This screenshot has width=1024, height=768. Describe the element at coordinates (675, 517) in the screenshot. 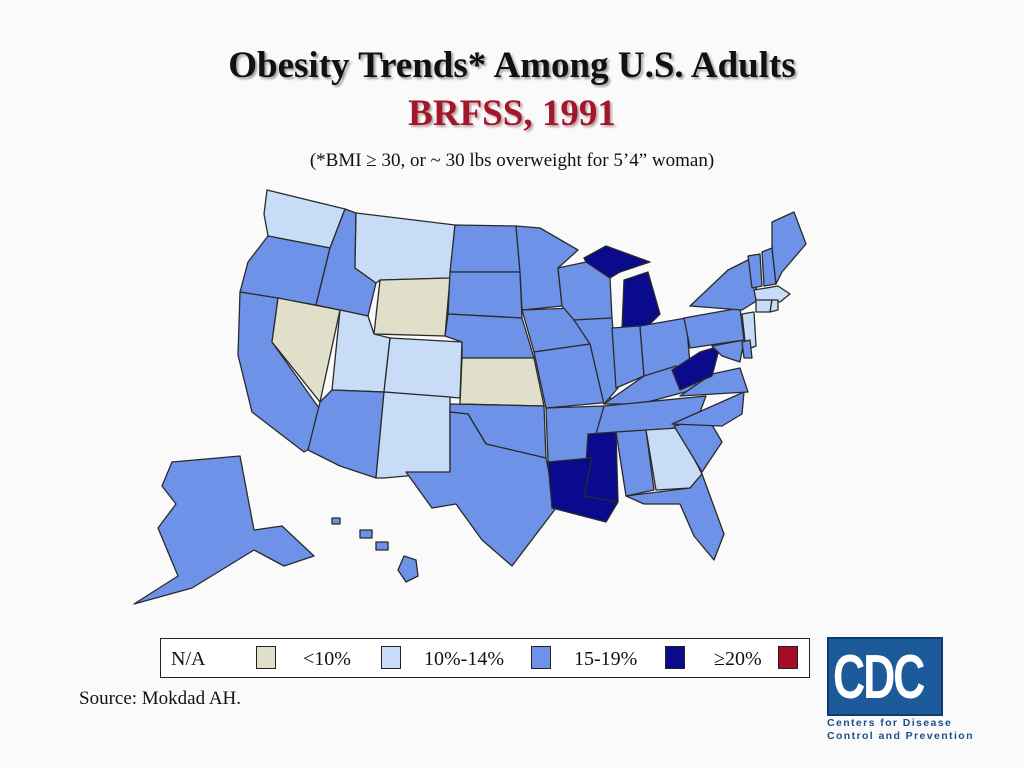

I see `state-fl` at that location.